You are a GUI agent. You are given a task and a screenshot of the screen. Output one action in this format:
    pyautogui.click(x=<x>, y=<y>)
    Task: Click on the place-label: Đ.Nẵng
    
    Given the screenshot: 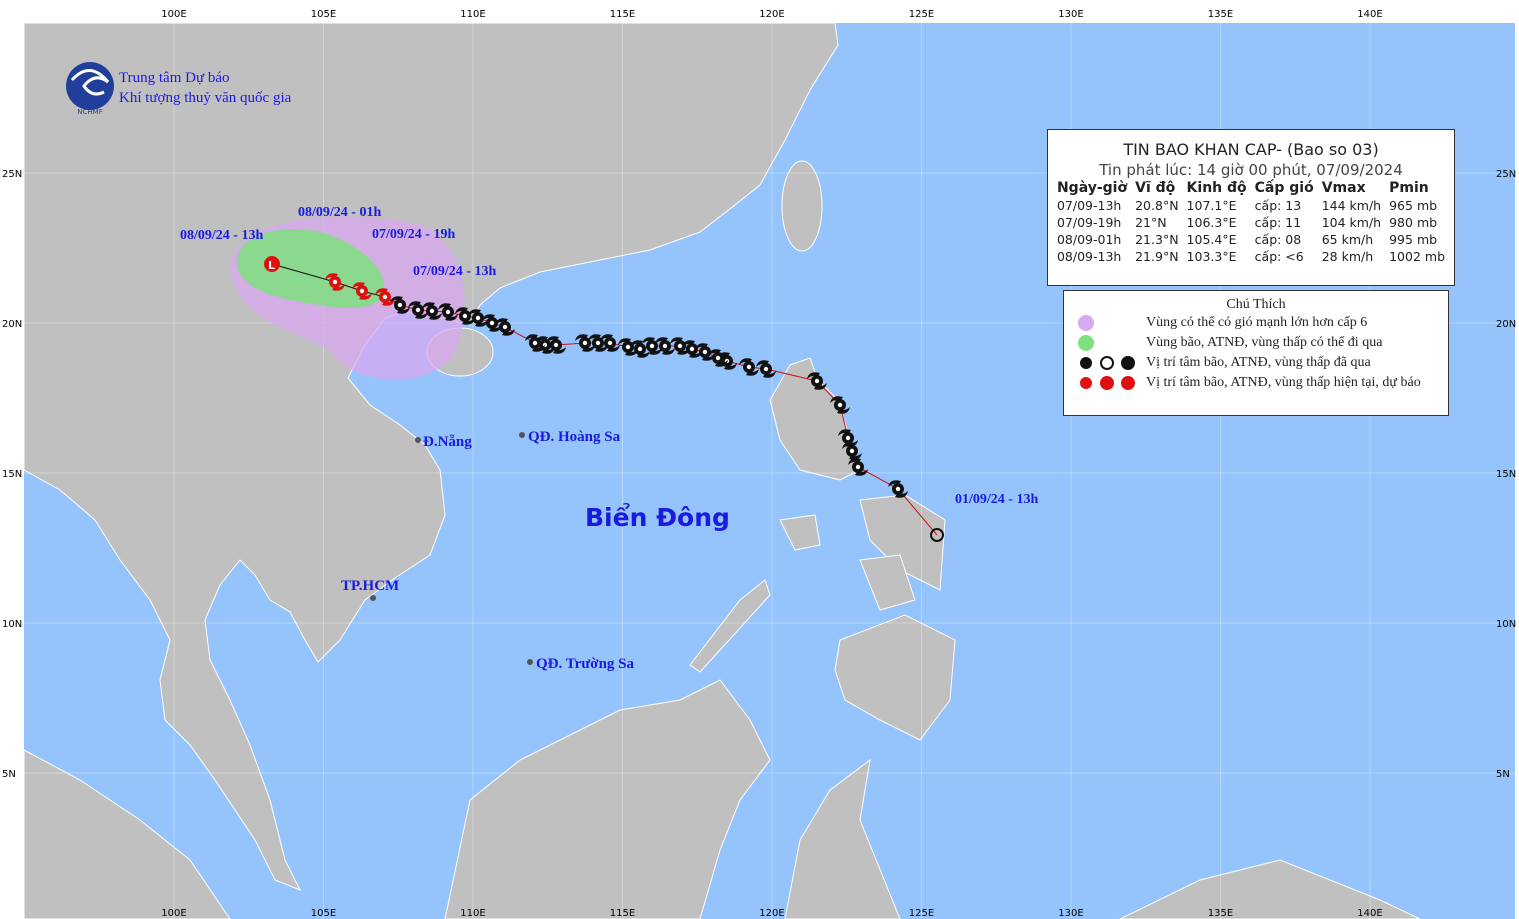 What is the action you would take?
    pyautogui.click(x=447, y=442)
    